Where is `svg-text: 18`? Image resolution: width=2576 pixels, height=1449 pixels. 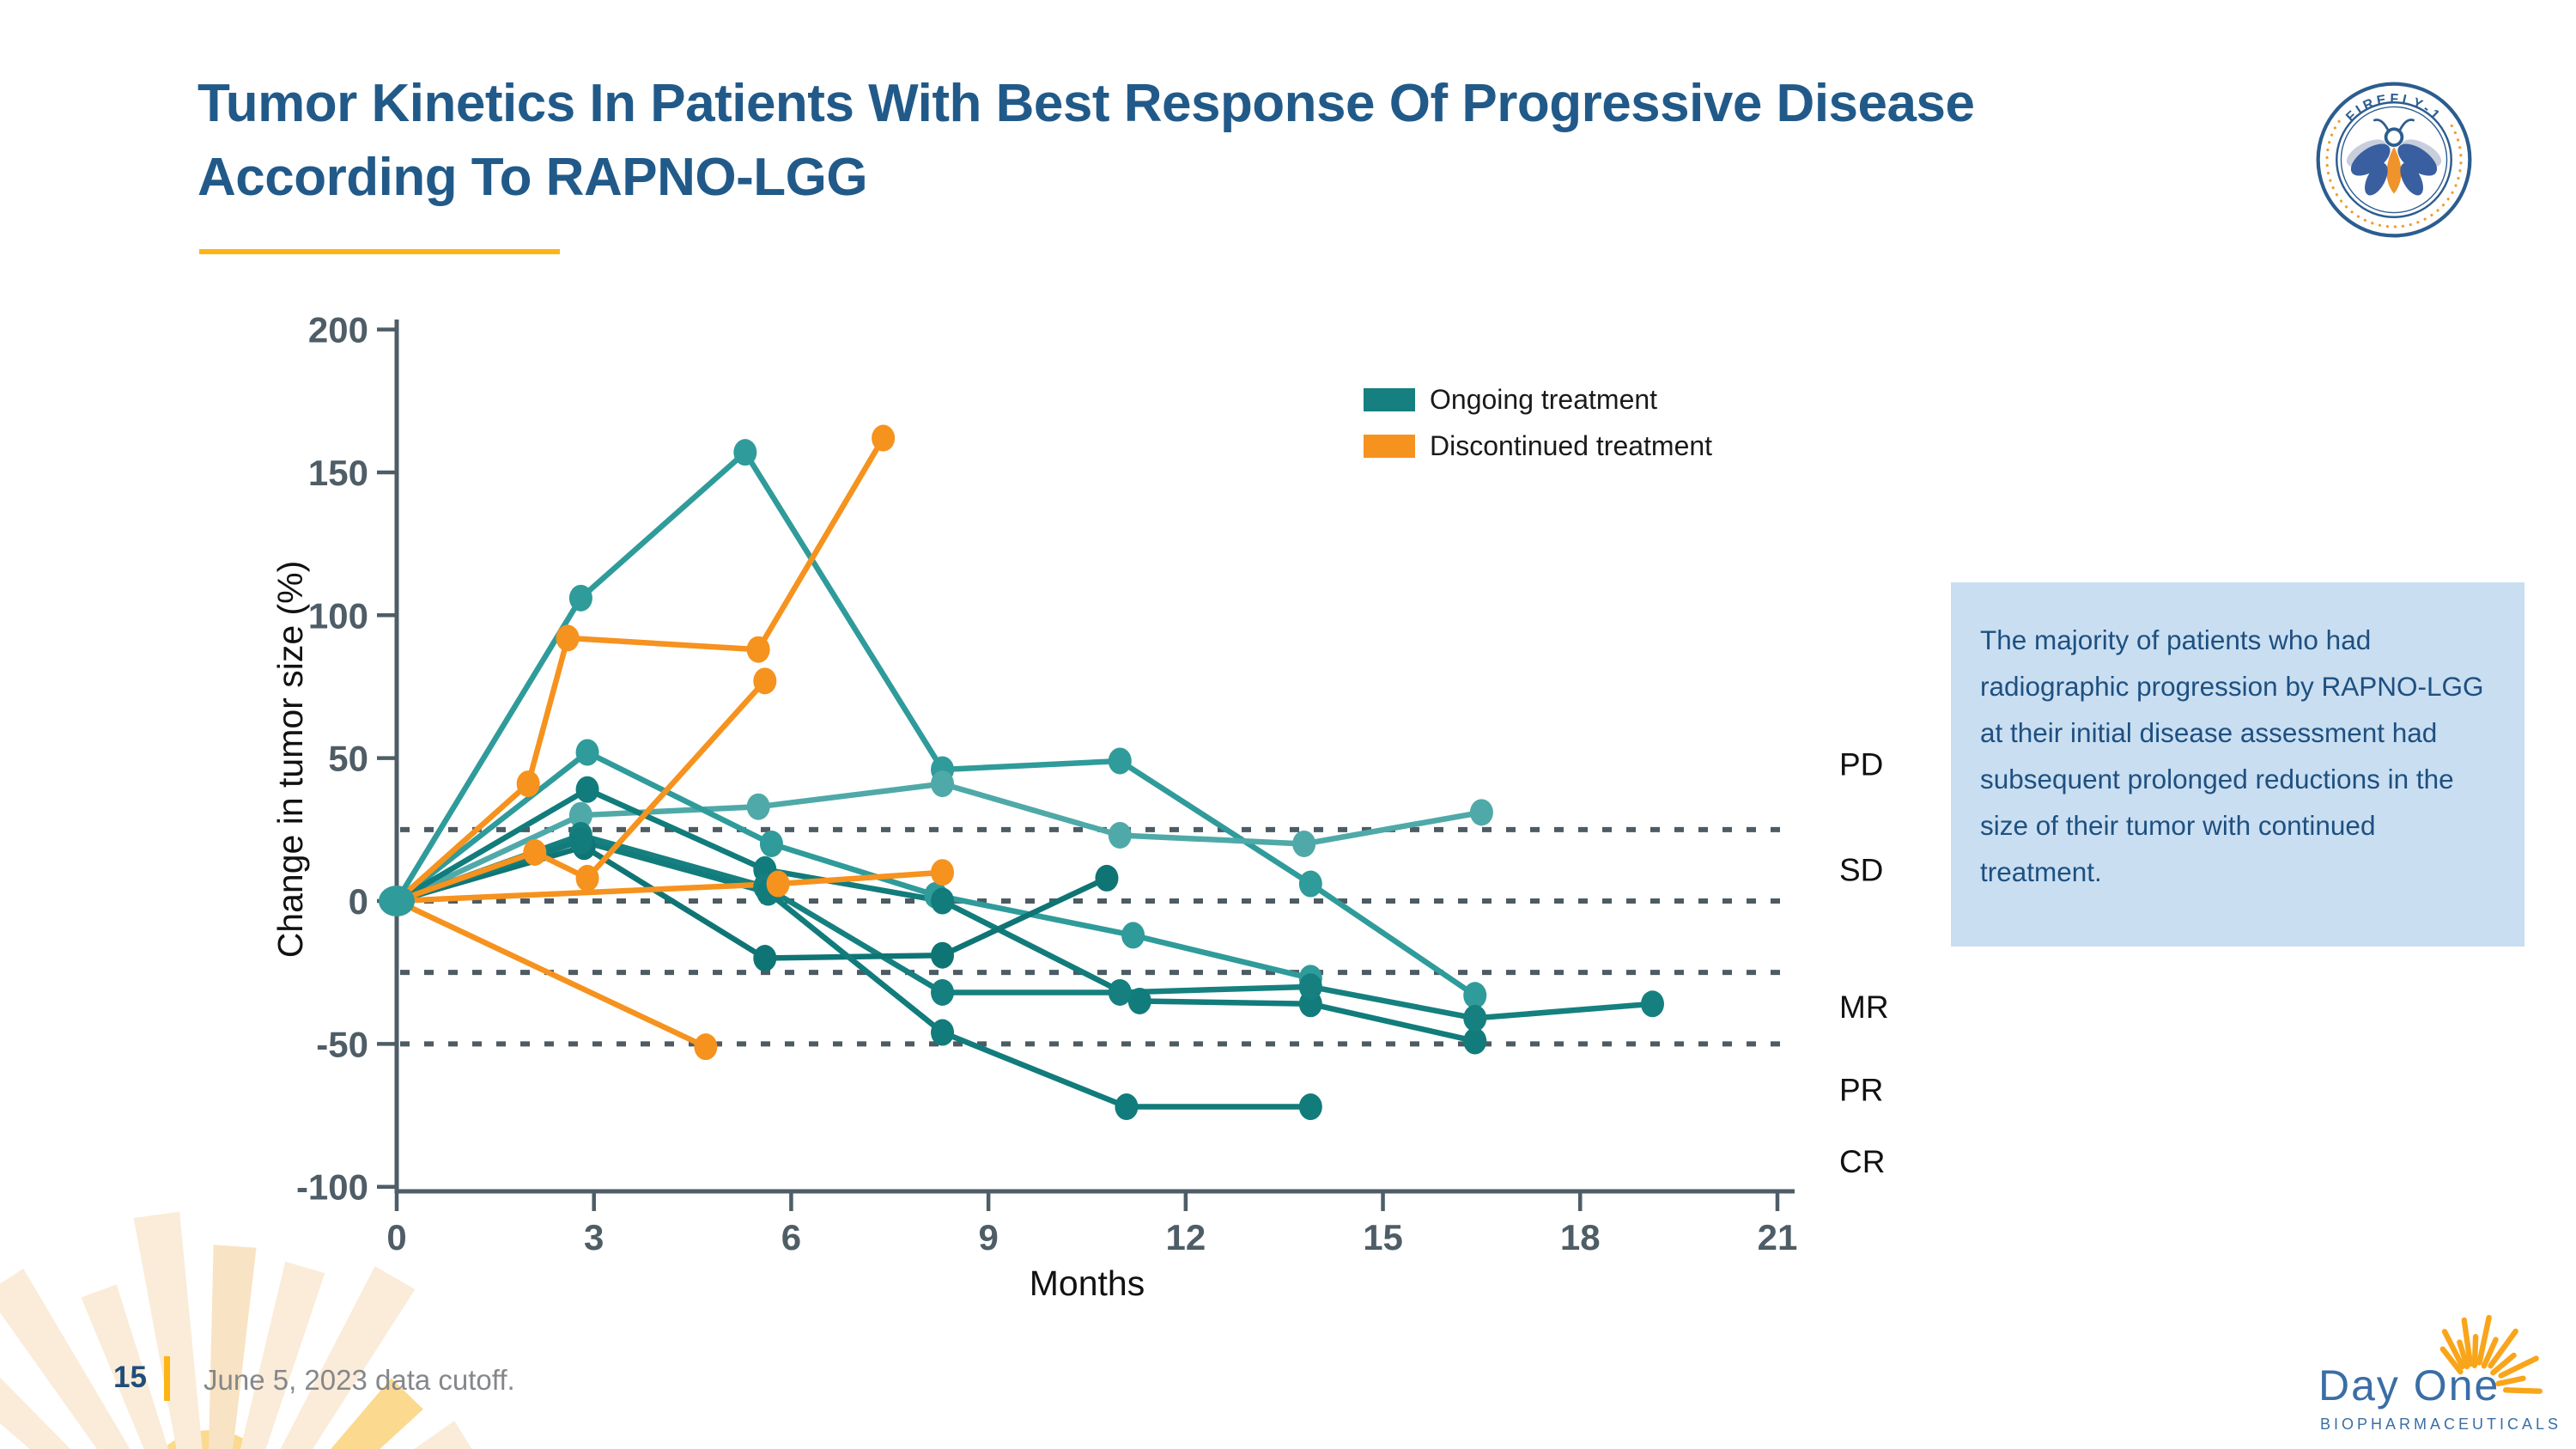
svg-text: 18 is located at coordinates (1580, 1237).